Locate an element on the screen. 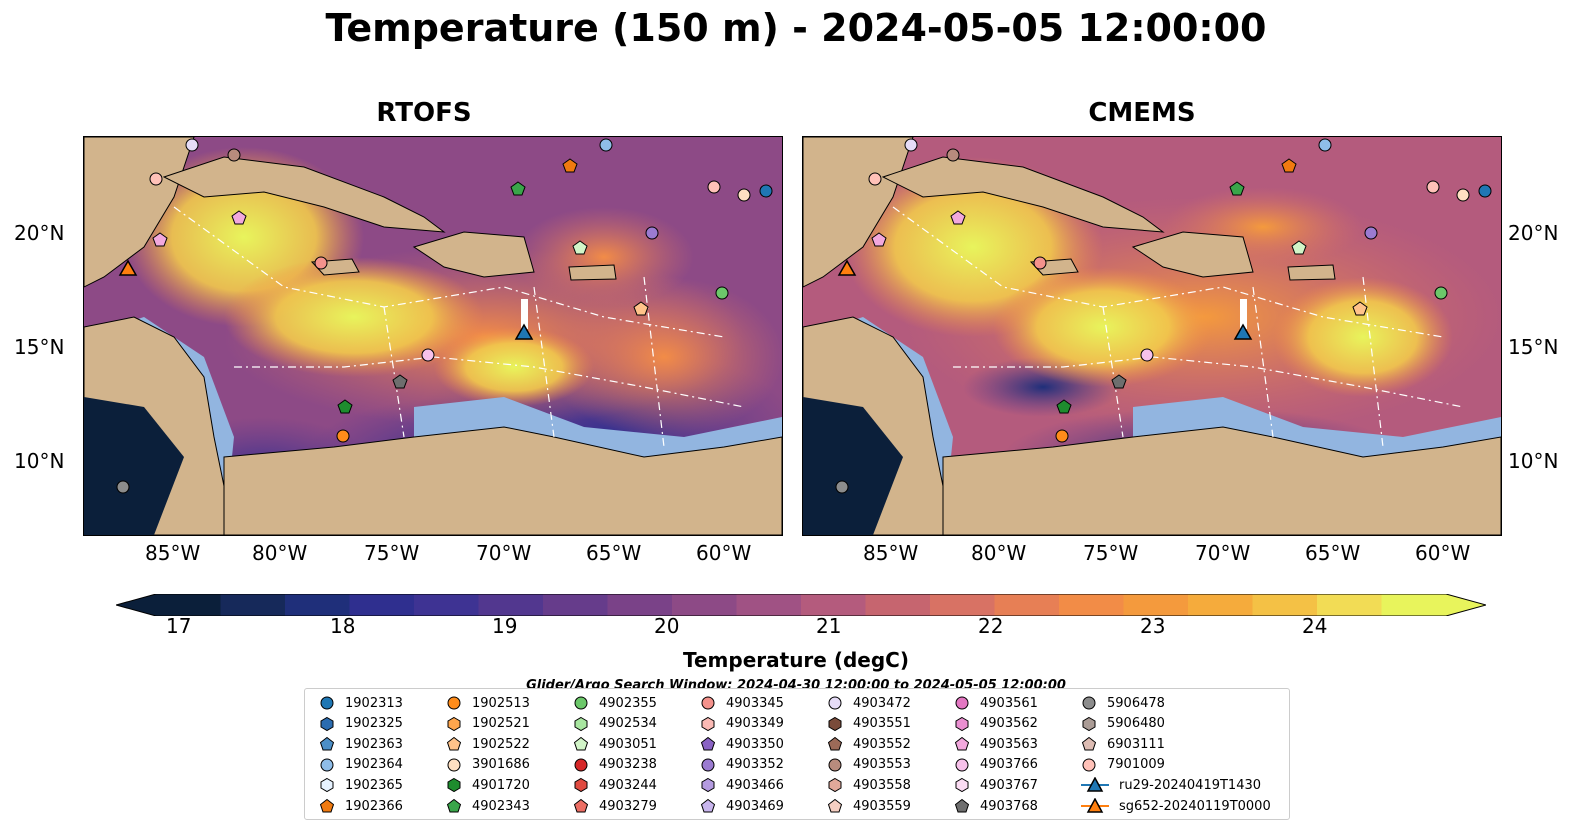  legend-item-label: 4903551 is located at coordinates (882, 724).